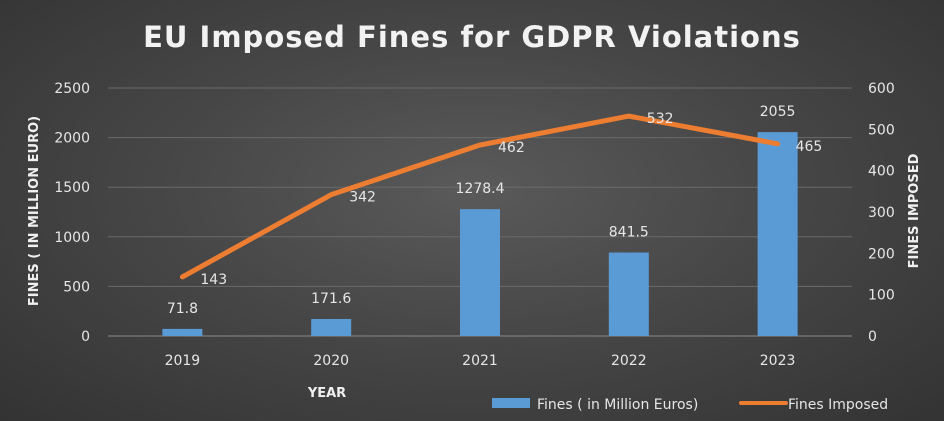 The height and width of the screenshot is (421, 944). I want to click on x-tick-label: 2019, so click(183, 361).